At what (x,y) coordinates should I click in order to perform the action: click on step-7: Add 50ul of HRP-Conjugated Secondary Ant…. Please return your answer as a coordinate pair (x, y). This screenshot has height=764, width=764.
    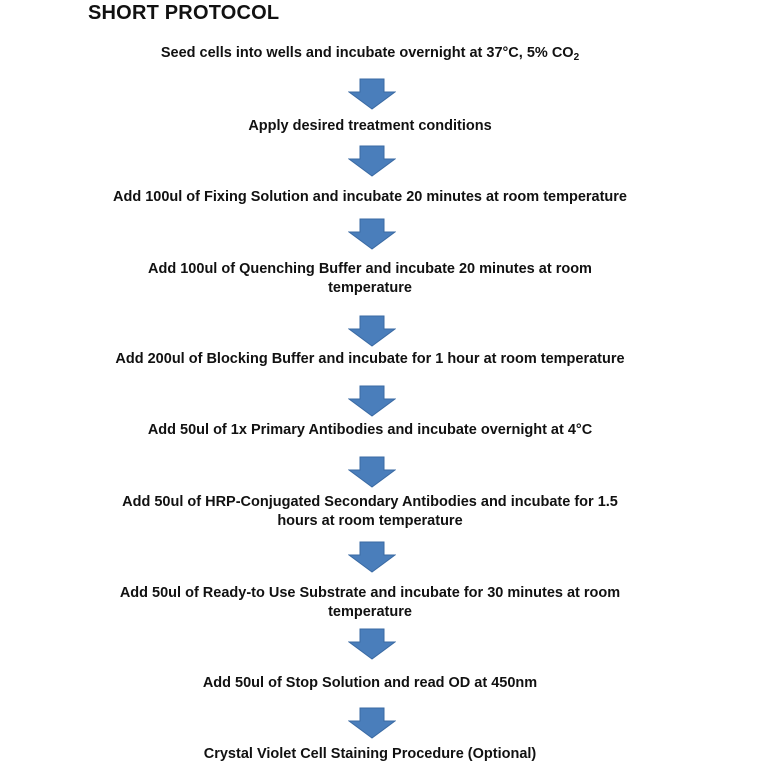
    Looking at the image, I should click on (370, 511).